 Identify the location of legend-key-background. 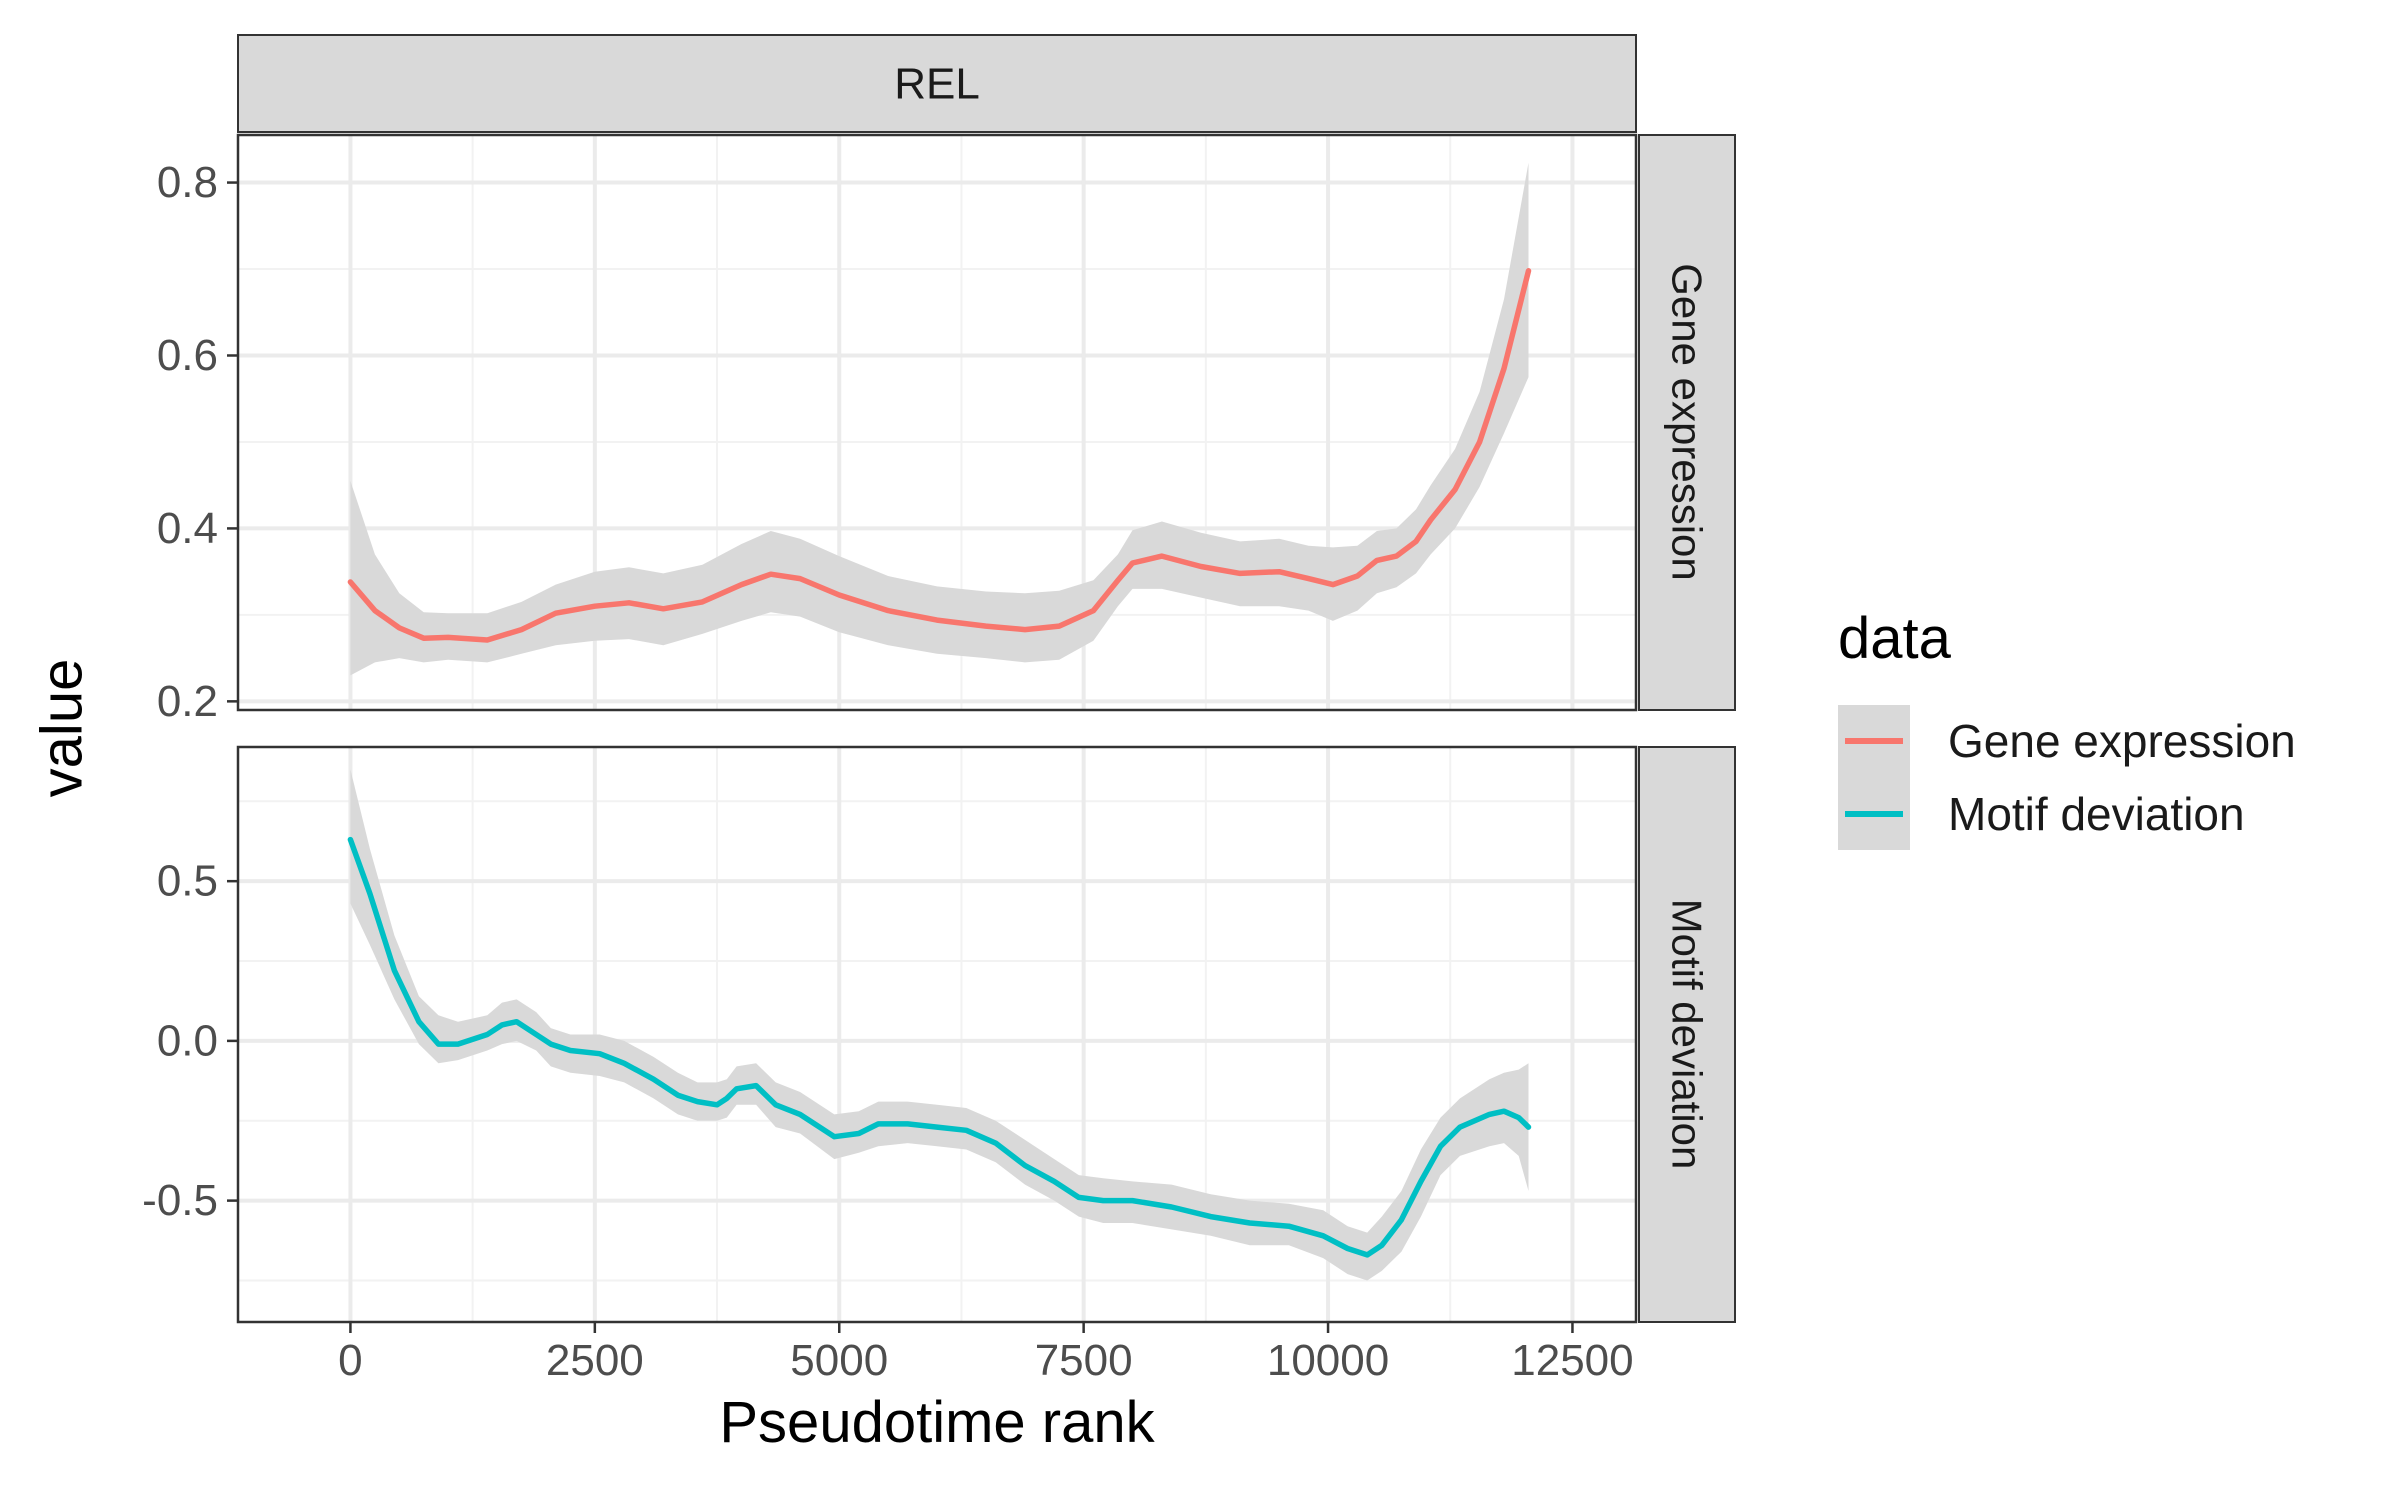
(1874, 777).